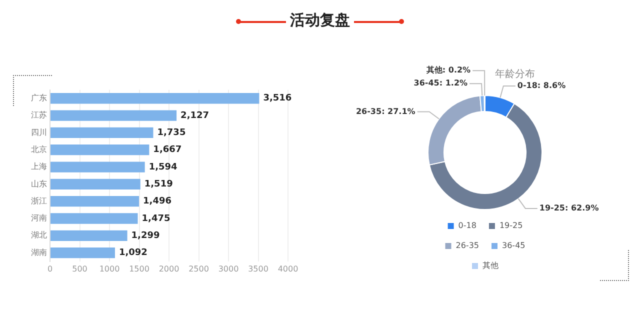  What do you see at coordinates (514, 245) in the screenshot?
I see `legend-label: 36-45` at bounding box center [514, 245].